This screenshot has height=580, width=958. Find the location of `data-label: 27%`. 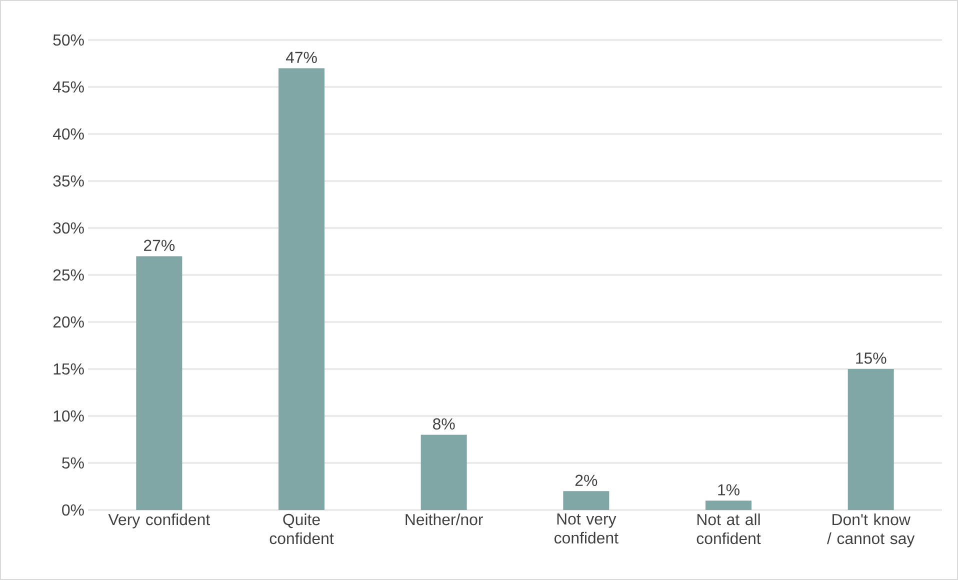

data-label: 27% is located at coordinates (159, 245).